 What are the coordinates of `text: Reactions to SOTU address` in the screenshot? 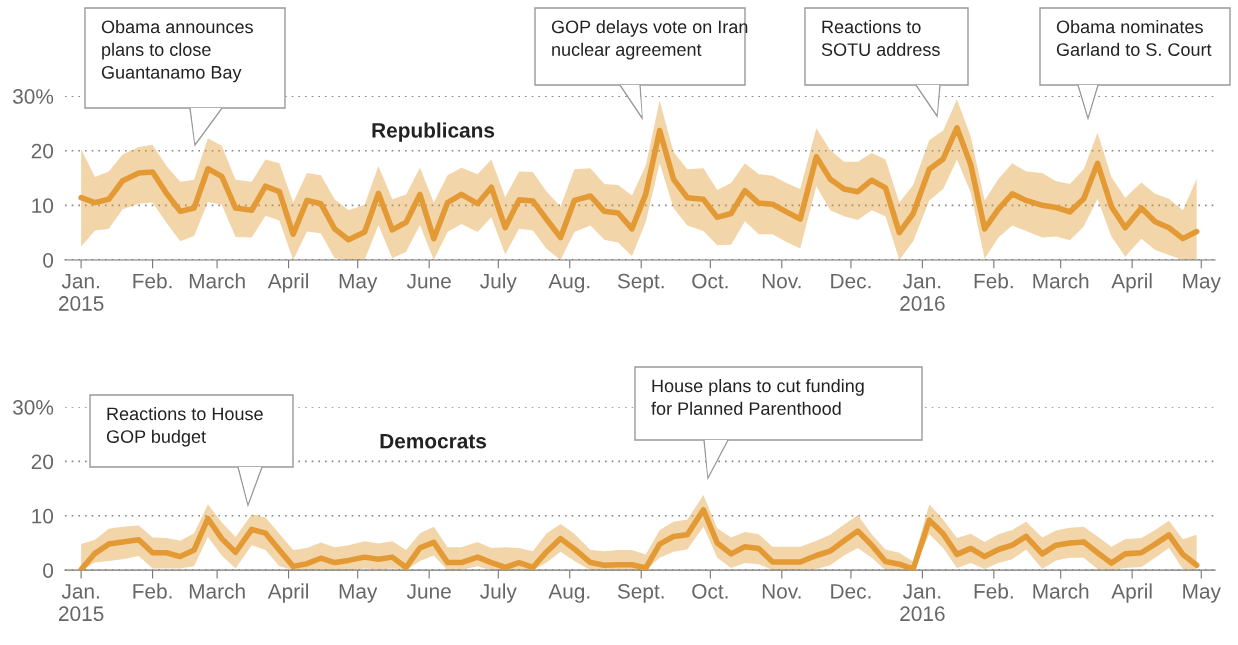 It's located at (880, 38).